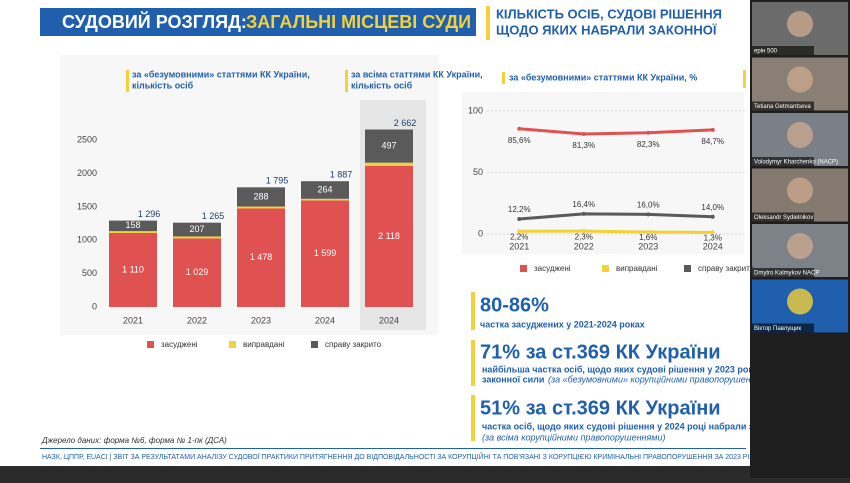  Describe the element at coordinates (519, 236) in the screenshot. I see `data-label: 2,2%` at that location.